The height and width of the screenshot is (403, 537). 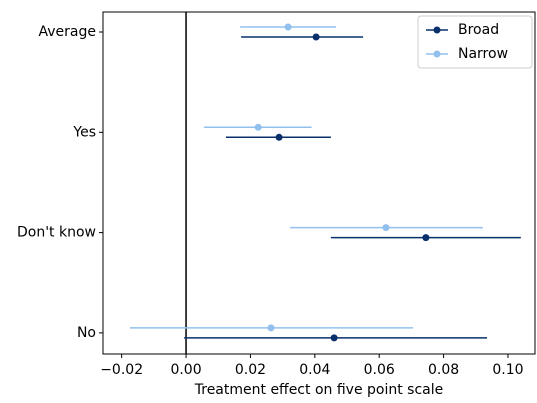 What do you see at coordinates (443, 370) in the screenshot?
I see `x-tick-label: 0.08` at bounding box center [443, 370].